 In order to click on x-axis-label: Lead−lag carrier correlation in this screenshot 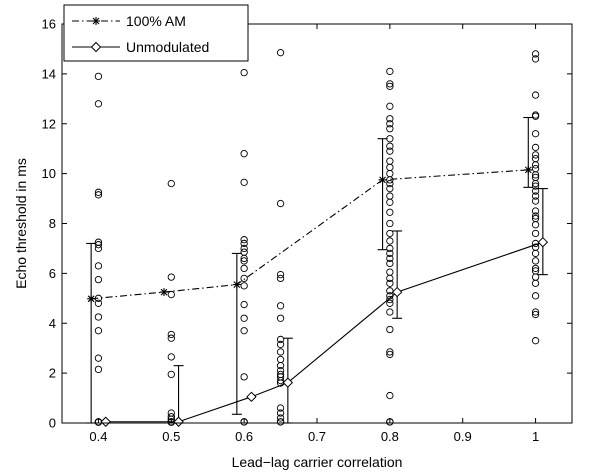, I will do `click(317, 462)`.